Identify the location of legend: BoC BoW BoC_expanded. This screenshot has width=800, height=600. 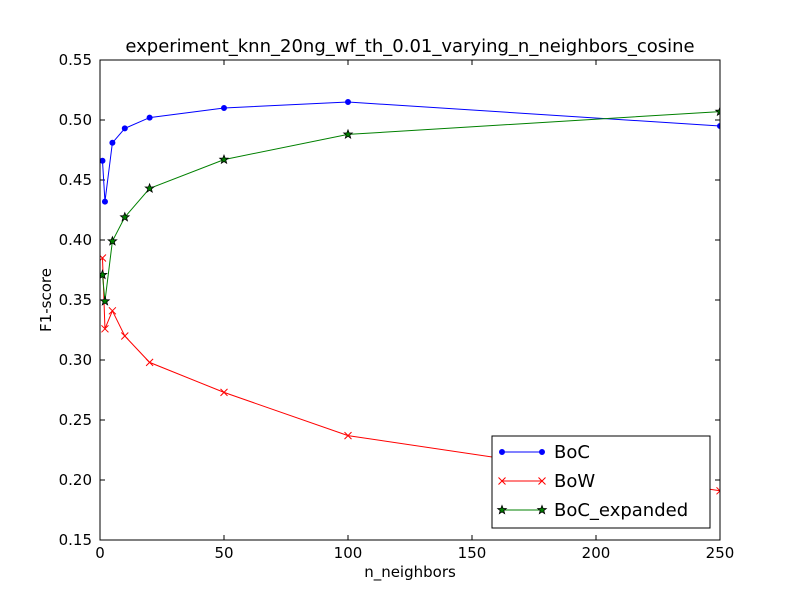
(601, 482).